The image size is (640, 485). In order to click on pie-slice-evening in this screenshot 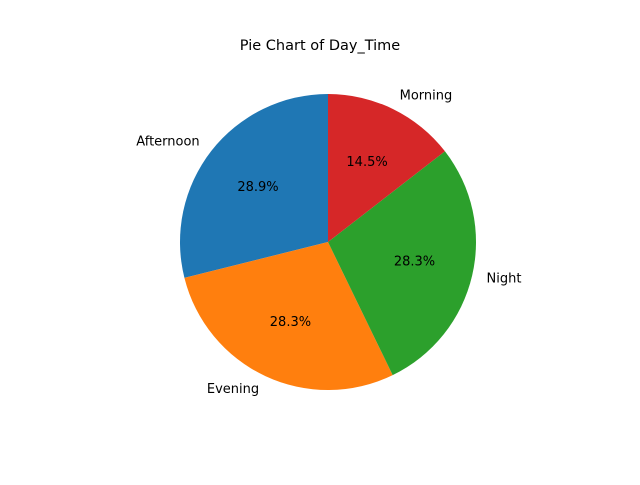, I will do `click(288, 316)`.